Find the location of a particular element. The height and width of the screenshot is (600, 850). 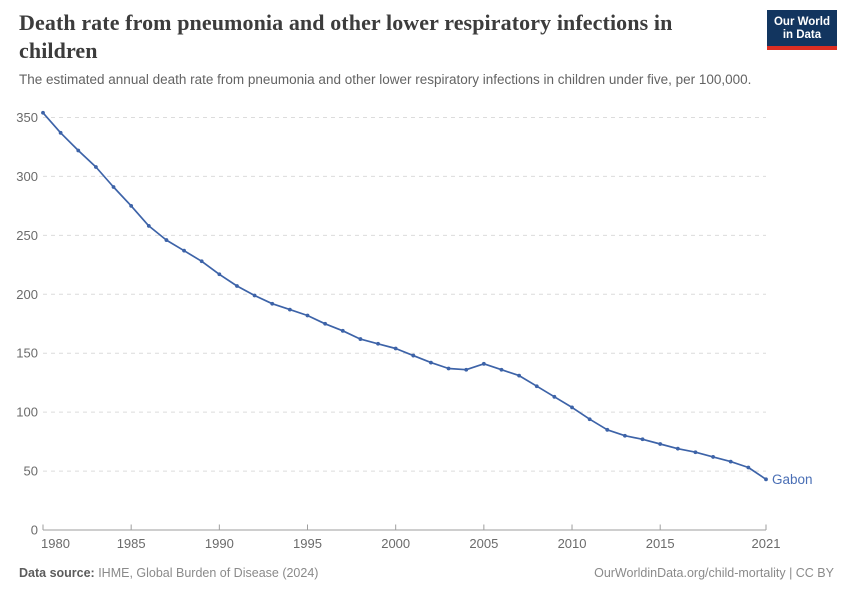

data-point-1996 is located at coordinates (325, 323).